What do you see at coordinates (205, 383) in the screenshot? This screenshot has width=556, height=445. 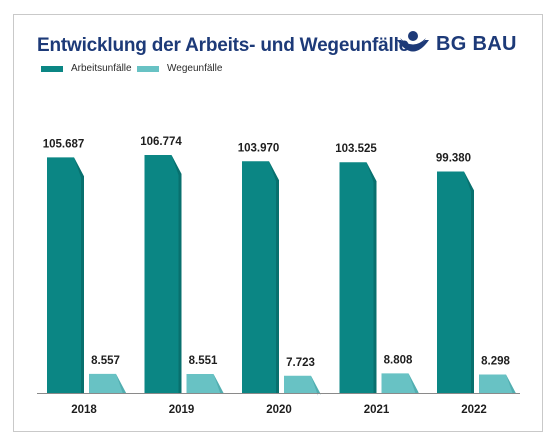 I see `bar-wegeunfaelle-2019` at bounding box center [205, 383].